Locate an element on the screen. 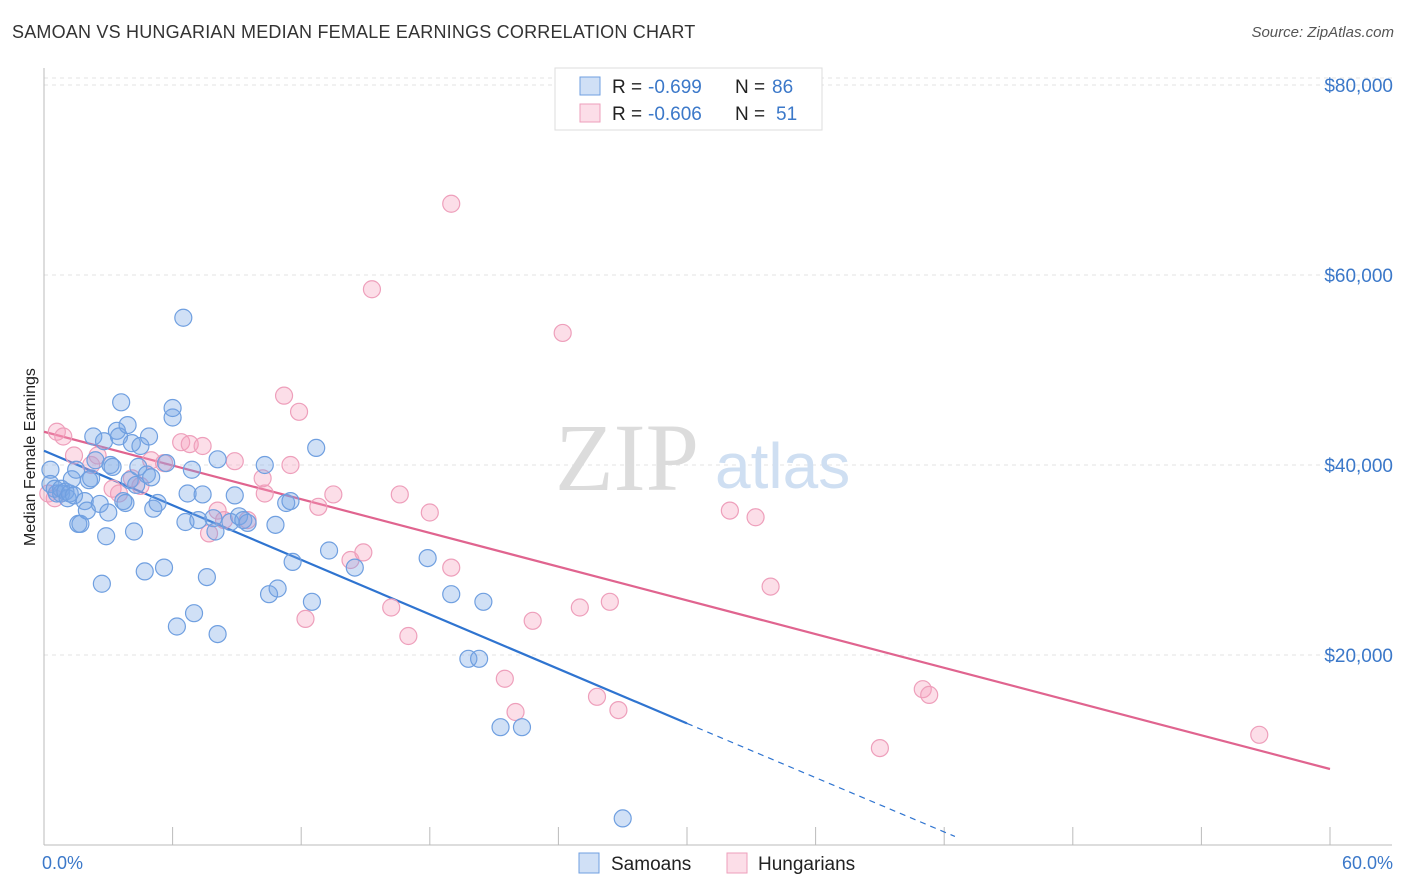 The height and width of the screenshot is (892, 1406). legend: R = -0.699 N = 86 R = -0.606 N = 51 is located at coordinates (688, 99).